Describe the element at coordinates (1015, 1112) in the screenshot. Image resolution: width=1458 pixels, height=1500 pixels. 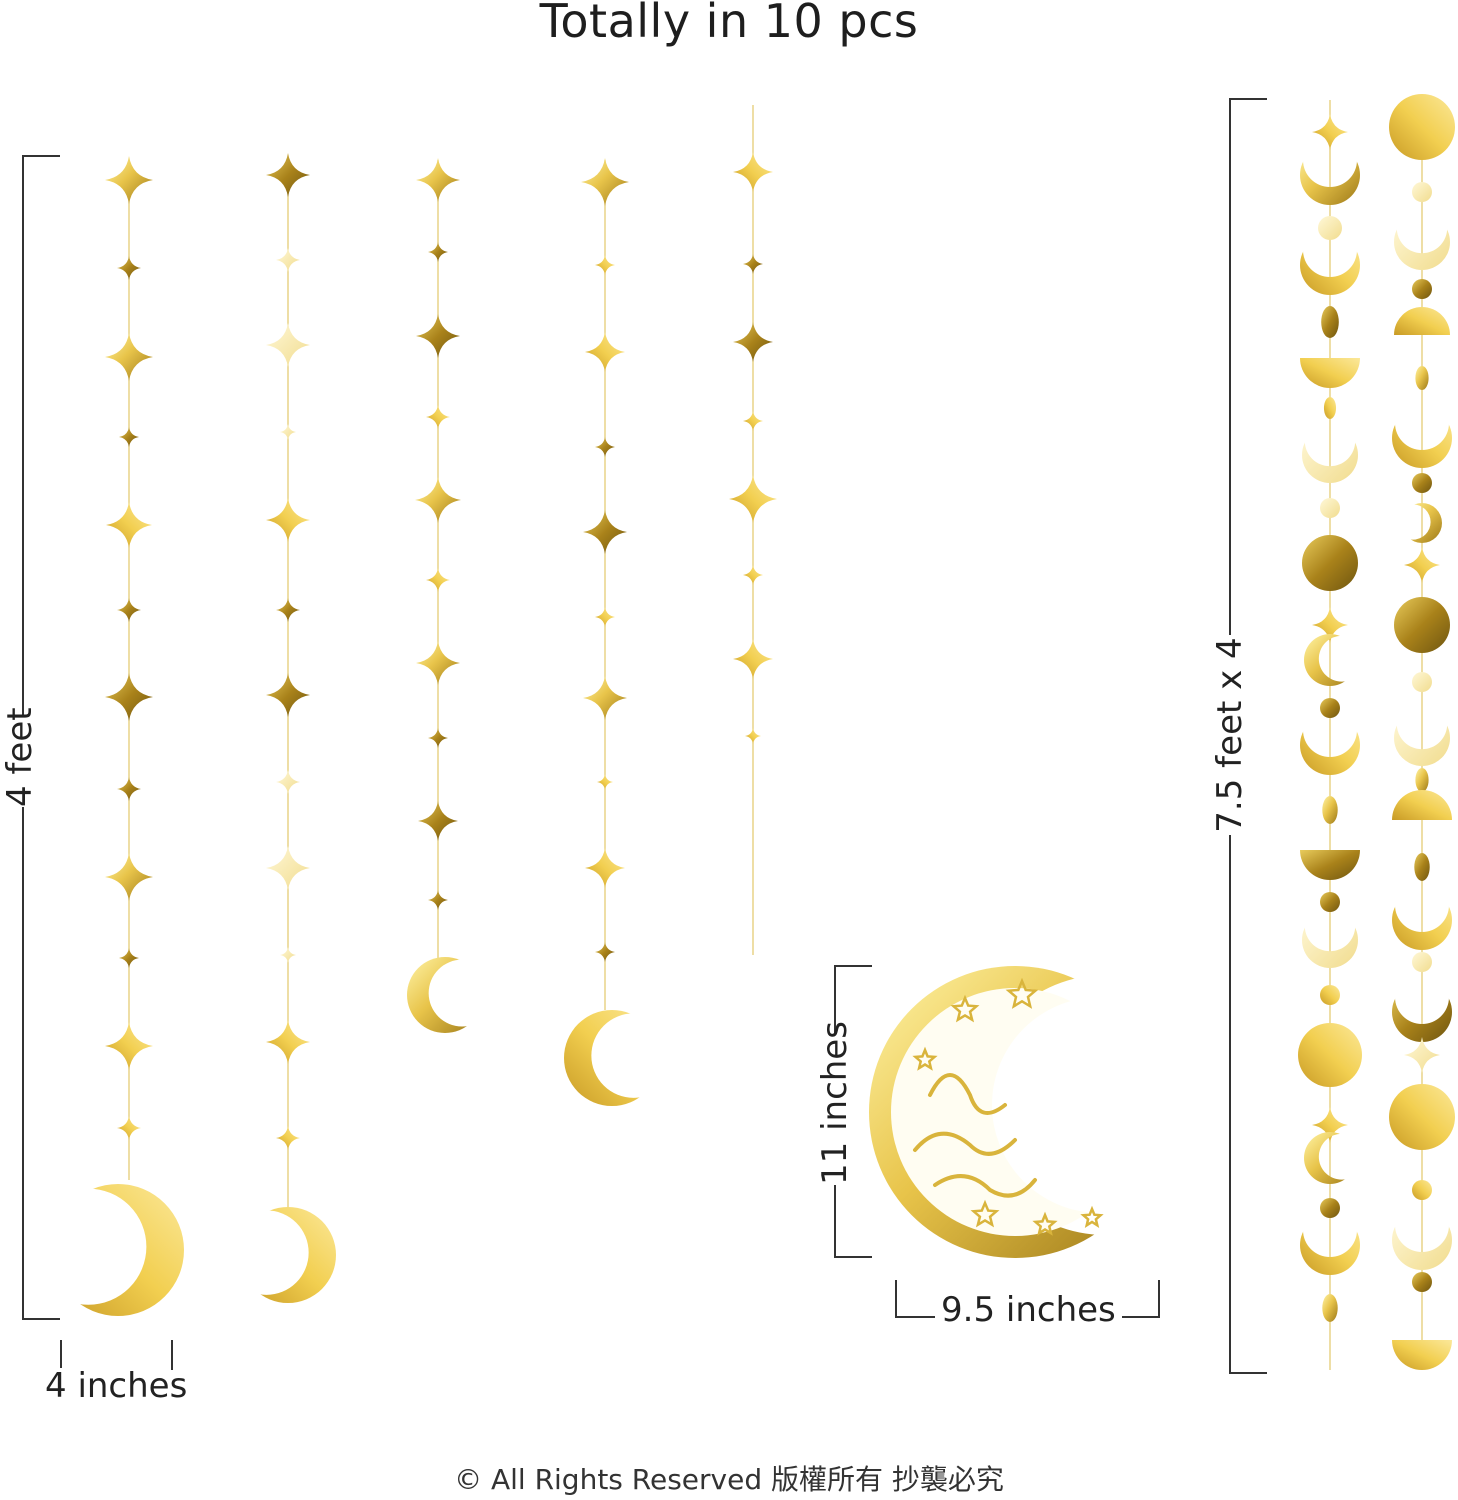
I see `to-the-moon-crescent` at that location.